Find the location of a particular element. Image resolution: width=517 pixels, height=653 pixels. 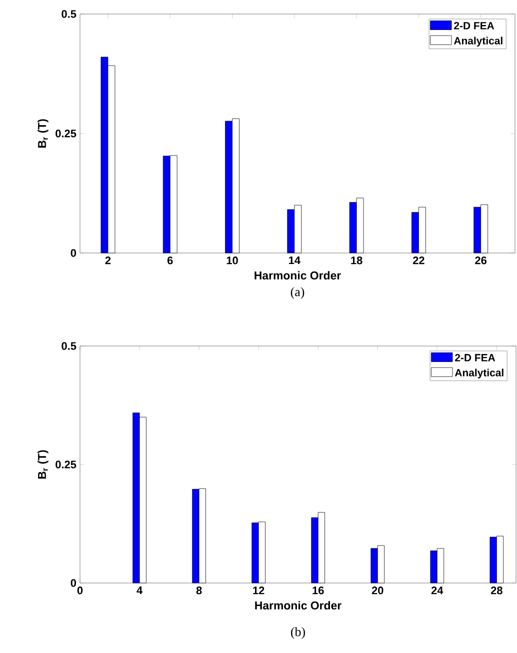

x-tick-label: 28 is located at coordinates (496, 590).